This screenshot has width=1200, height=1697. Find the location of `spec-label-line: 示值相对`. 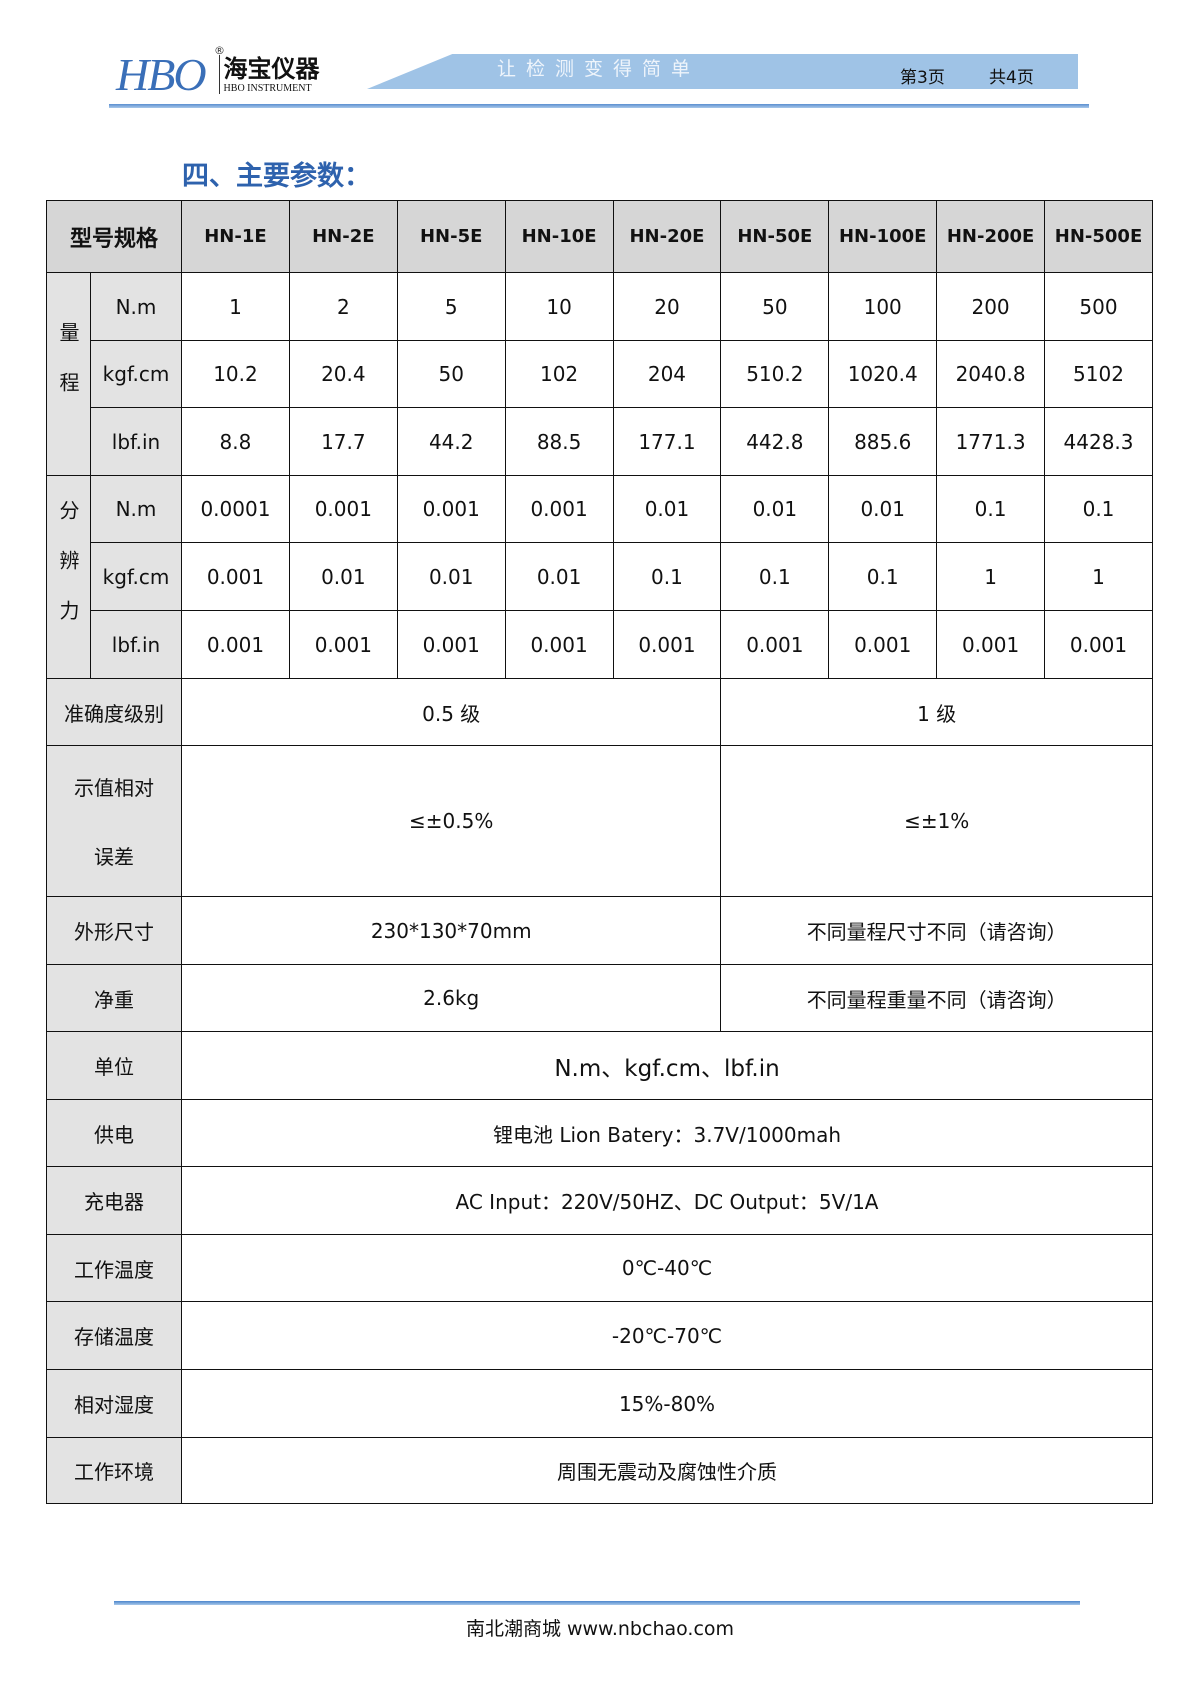

spec-label-line: 示值相对 is located at coordinates (114, 788).